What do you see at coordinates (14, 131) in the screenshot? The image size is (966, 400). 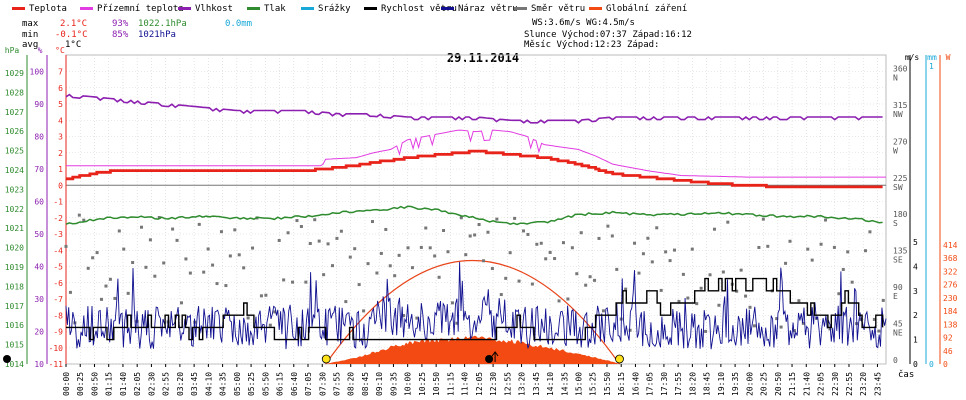 I see `pressure-tick-label: 1026` at bounding box center [14, 131].